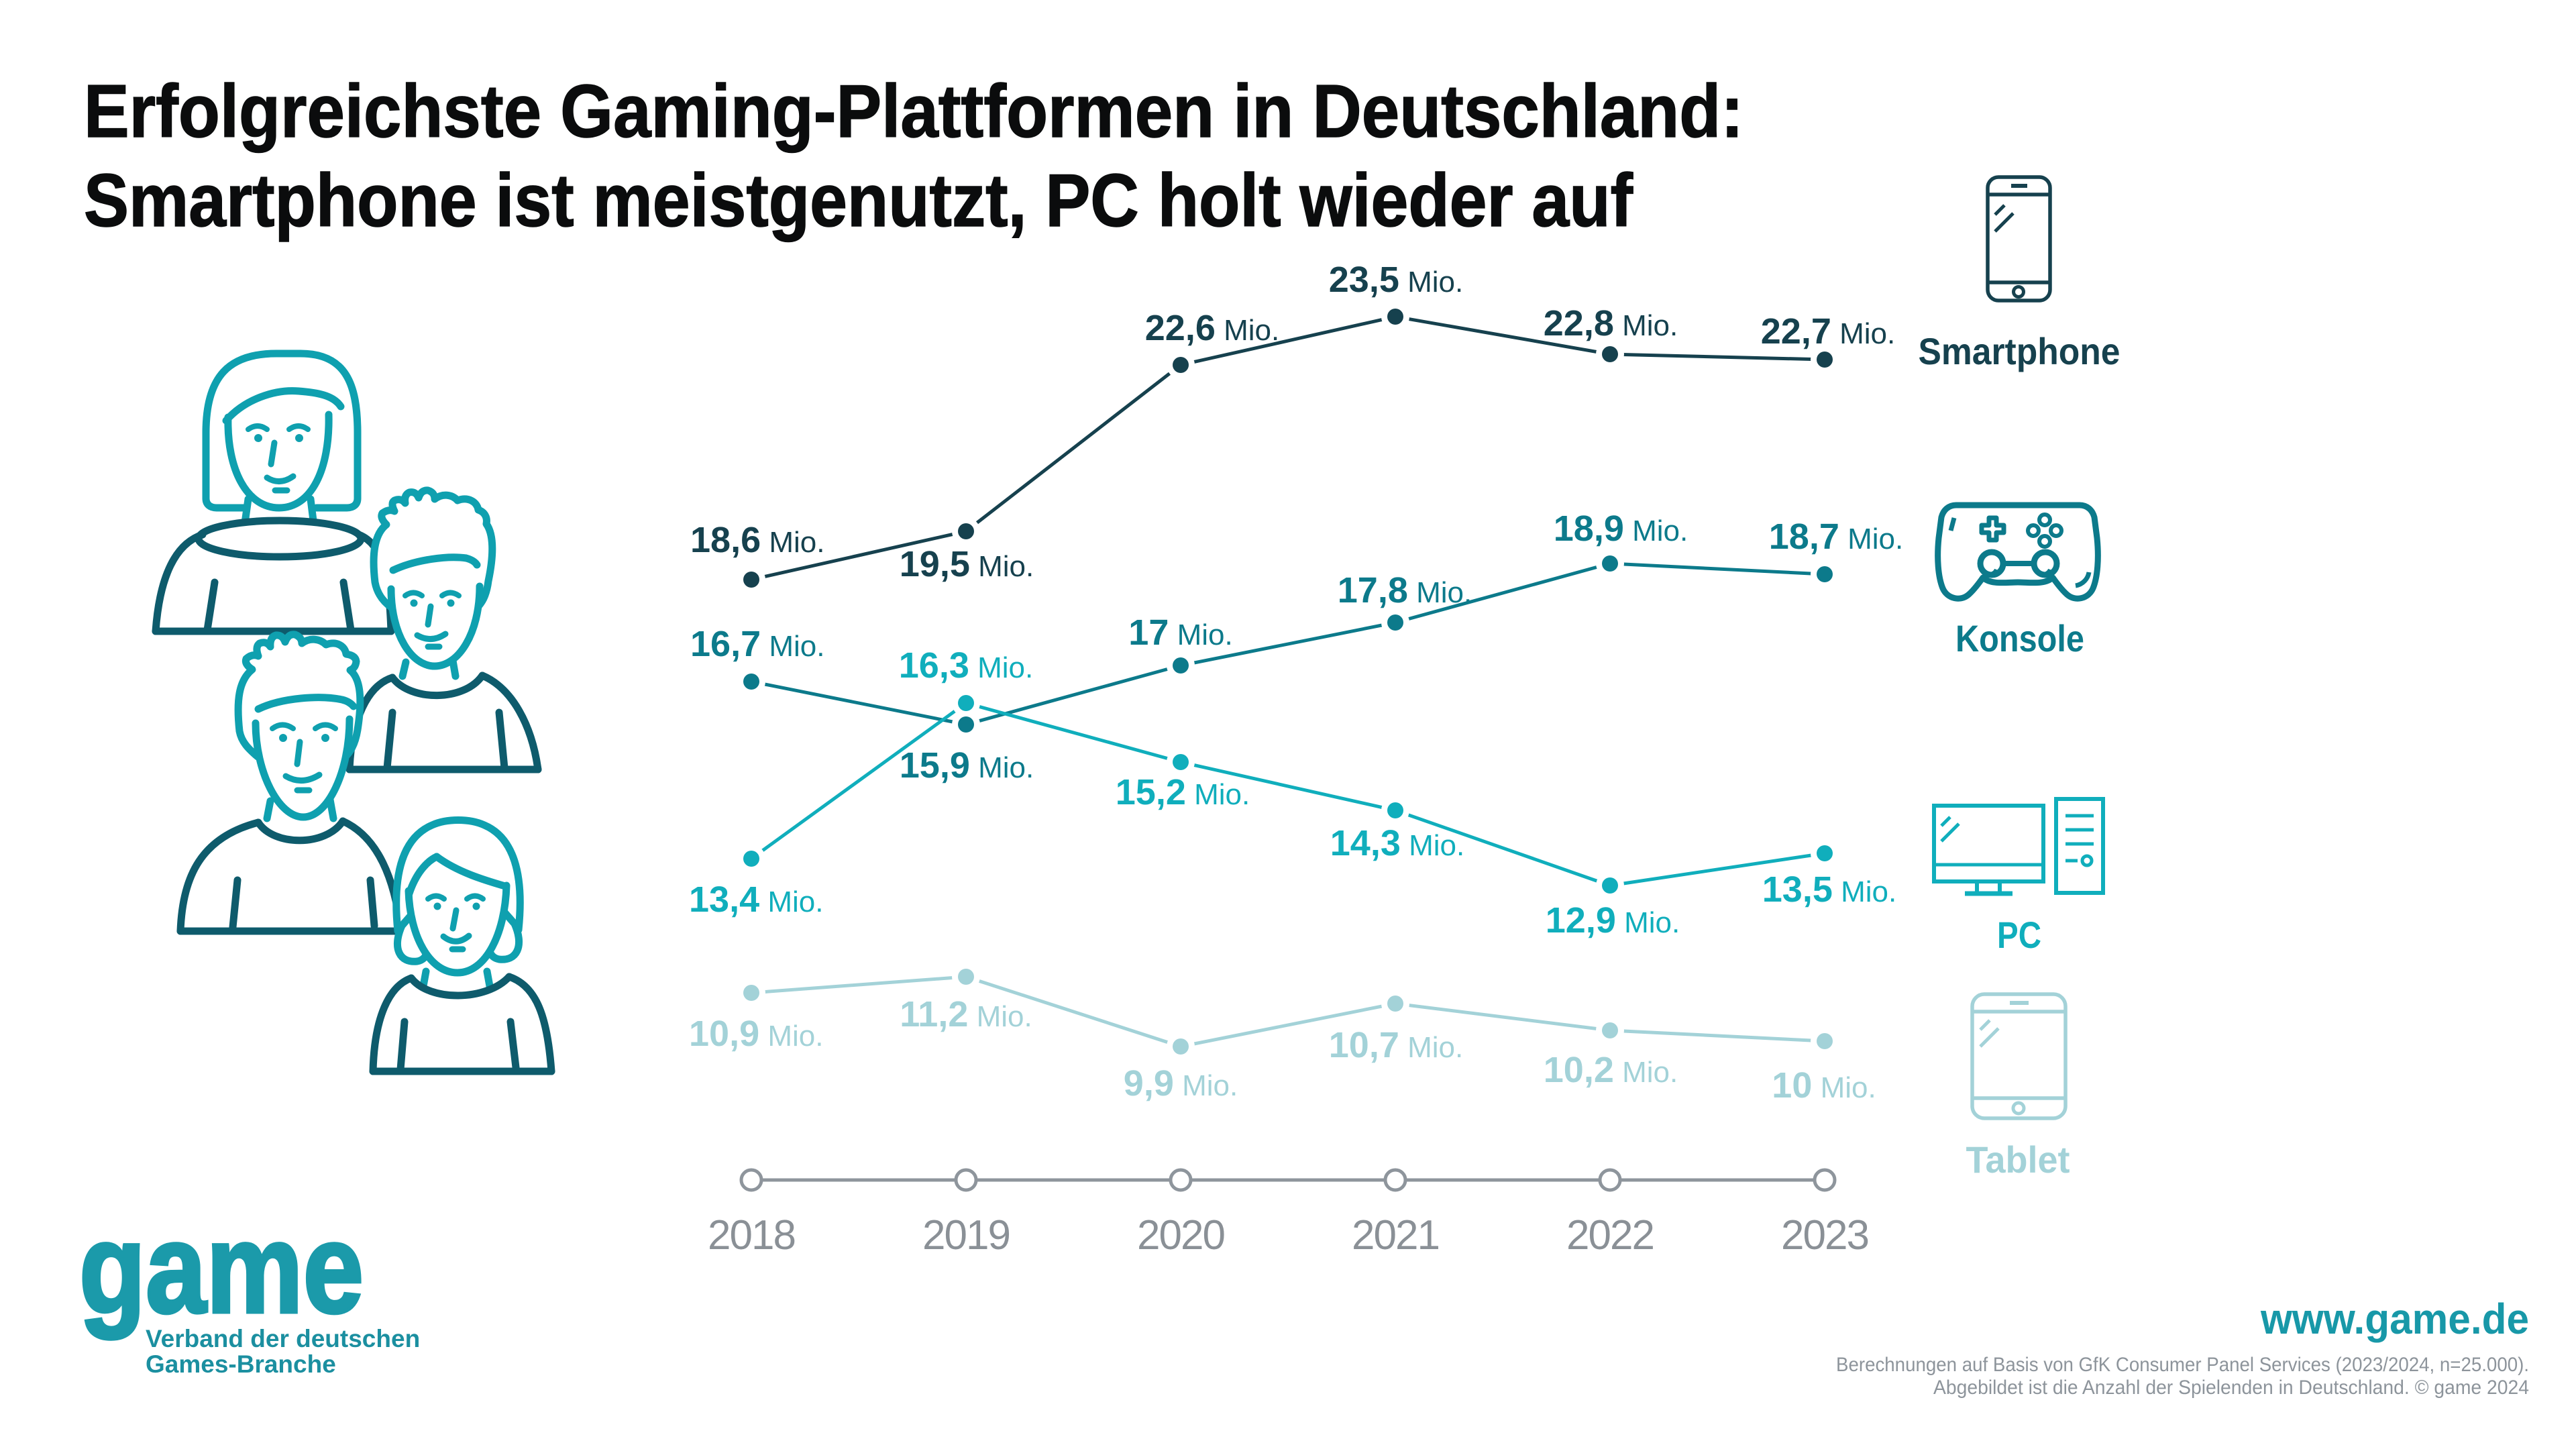 Image resolution: width=2576 pixels, height=1449 pixels. Describe the element at coordinates (2394, 1319) in the screenshot. I see `svg-text: www.game.de` at that location.